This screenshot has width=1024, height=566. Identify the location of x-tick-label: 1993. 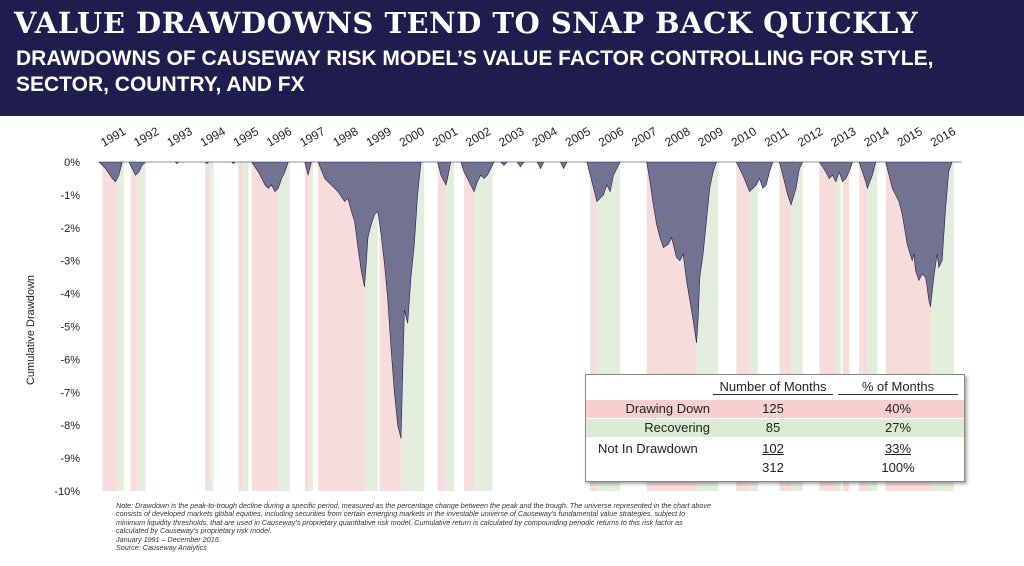
(179, 137).